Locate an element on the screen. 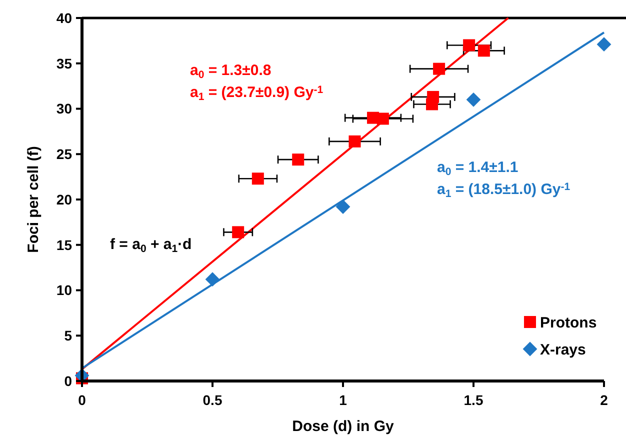  y-tick-label: 15 is located at coordinates (64, 244).